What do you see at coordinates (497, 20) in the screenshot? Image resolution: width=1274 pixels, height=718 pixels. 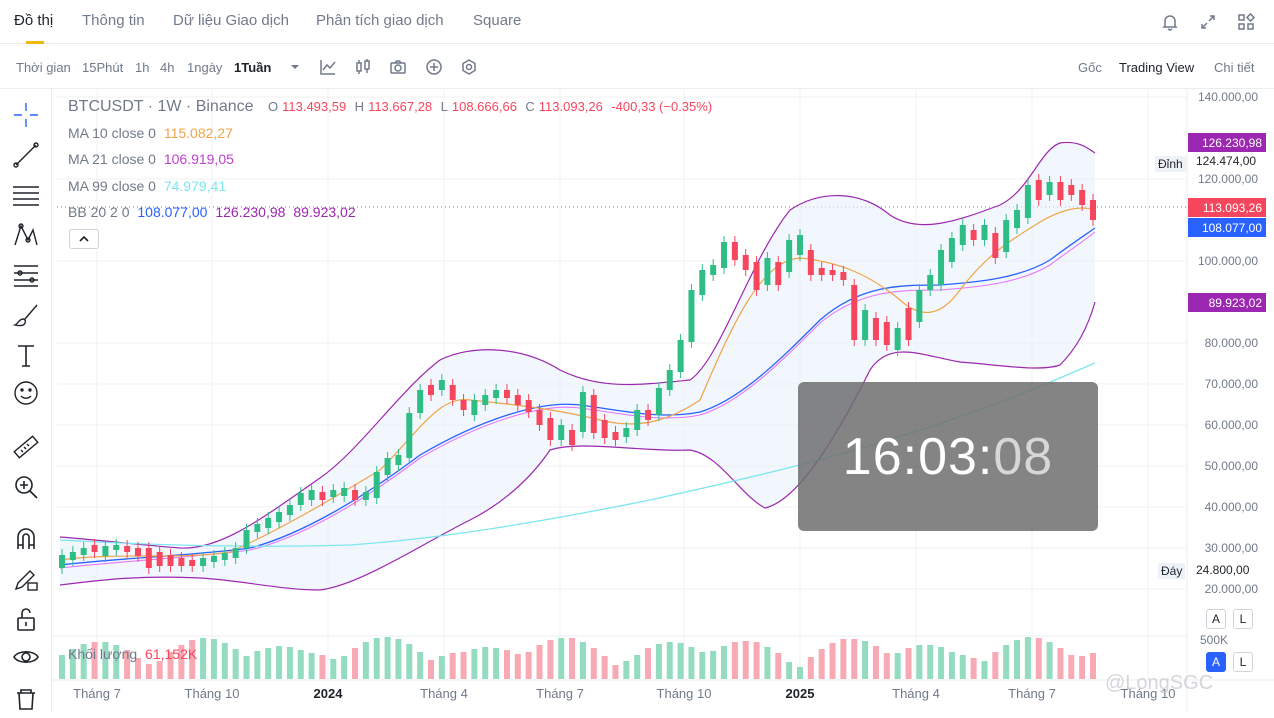 I see `tab-square: Square` at bounding box center [497, 20].